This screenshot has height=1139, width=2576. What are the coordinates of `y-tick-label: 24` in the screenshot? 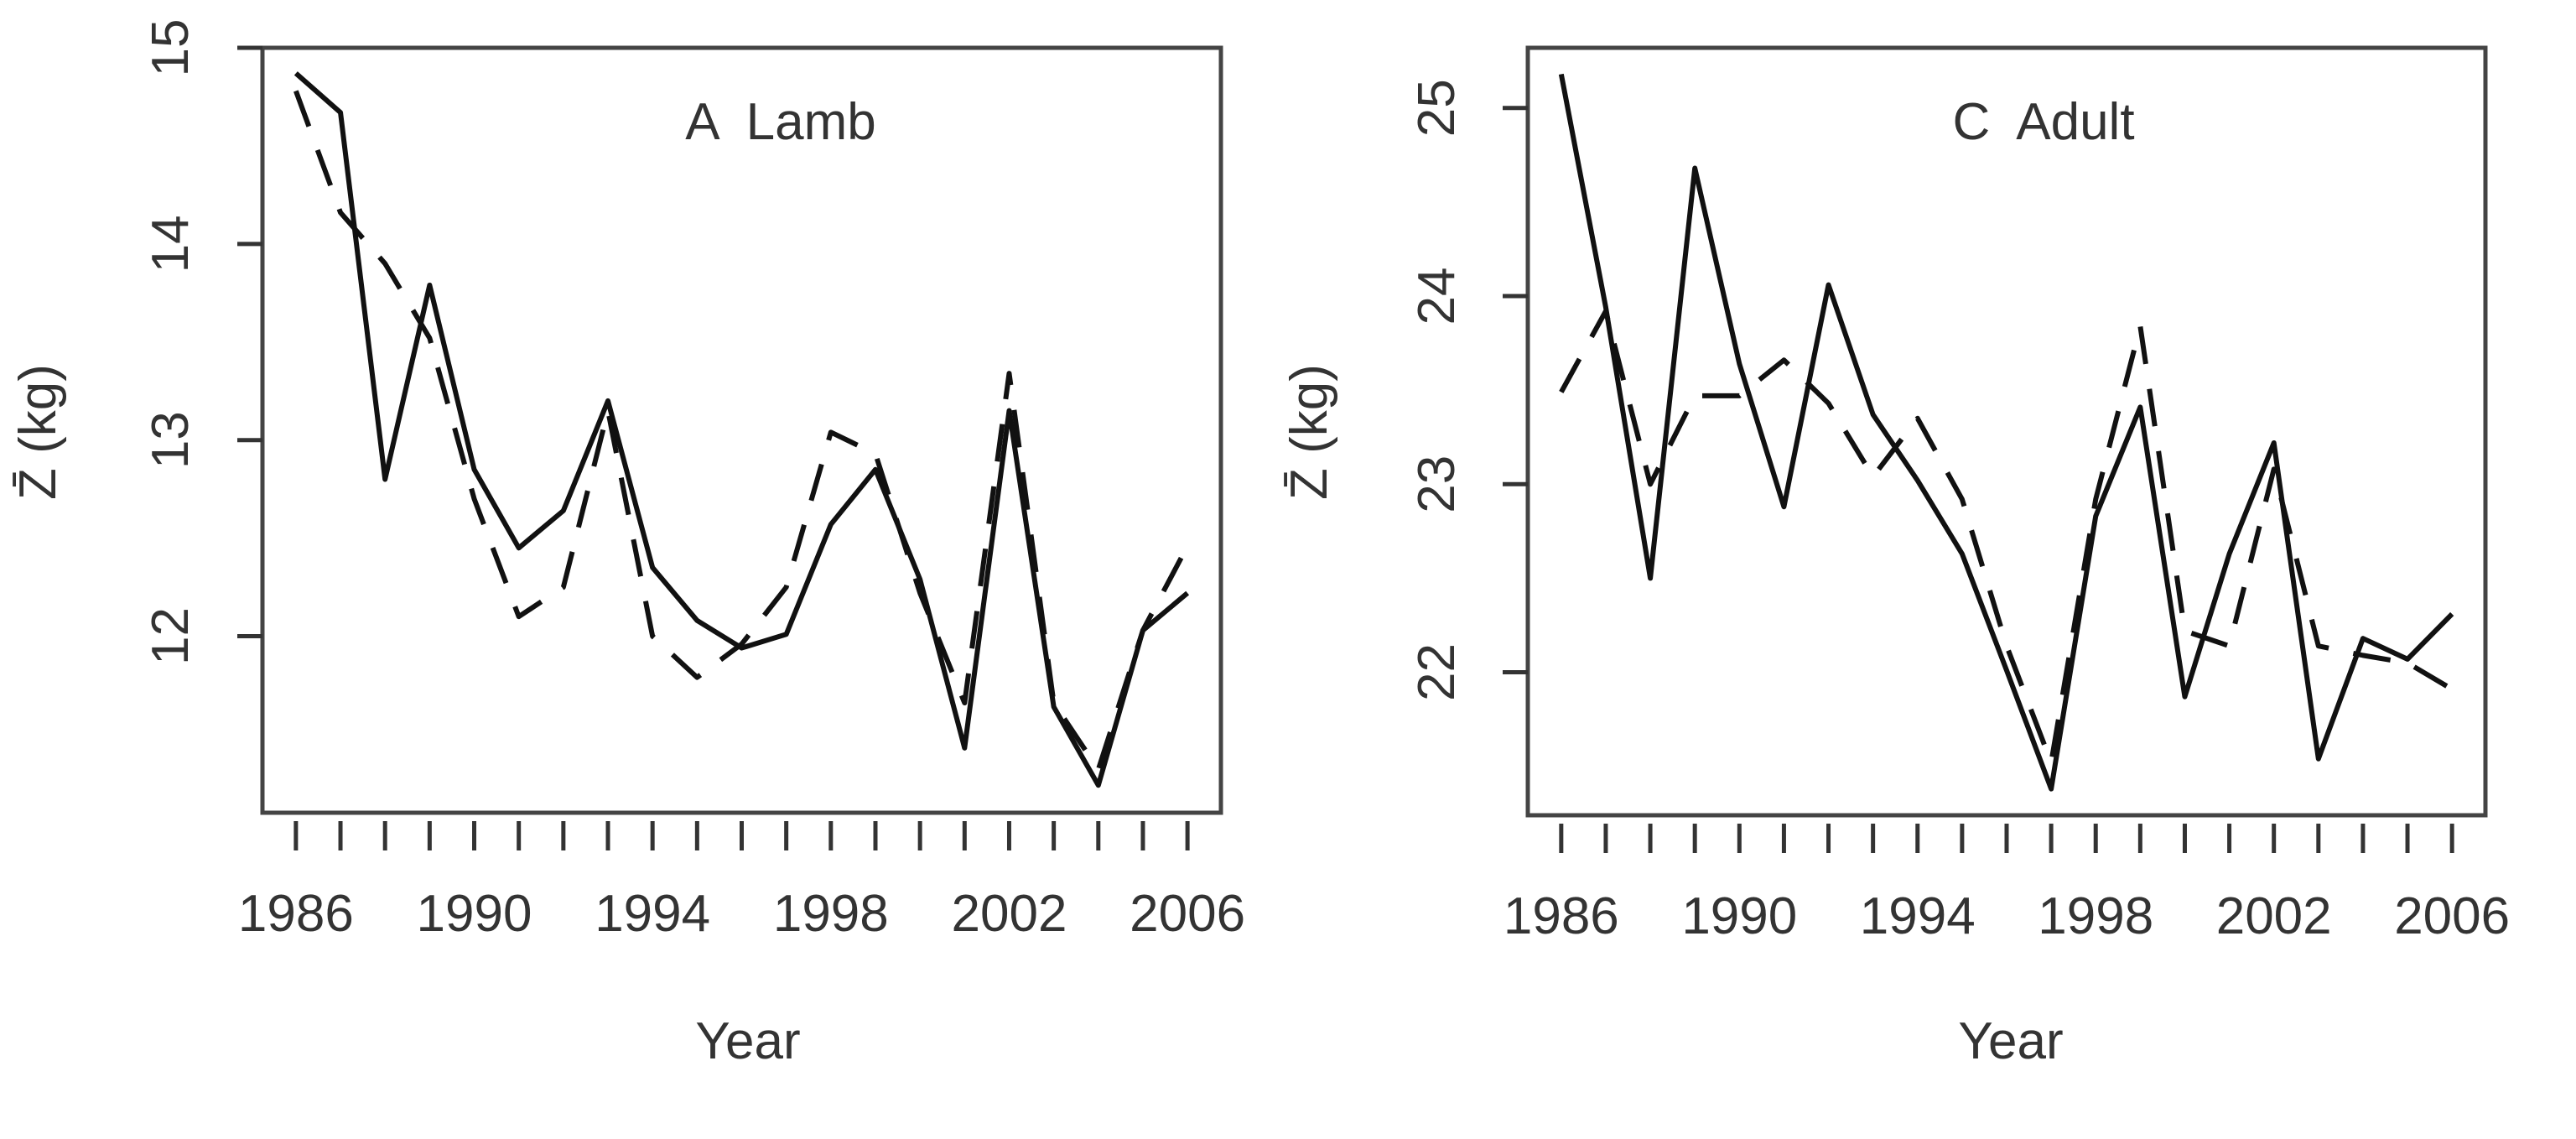 It's located at (1437, 296).